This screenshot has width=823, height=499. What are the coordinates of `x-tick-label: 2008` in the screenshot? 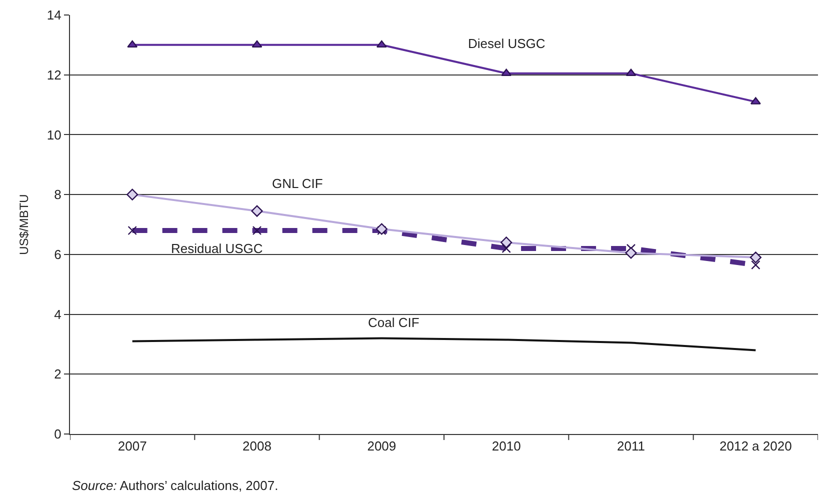 It's located at (257, 446).